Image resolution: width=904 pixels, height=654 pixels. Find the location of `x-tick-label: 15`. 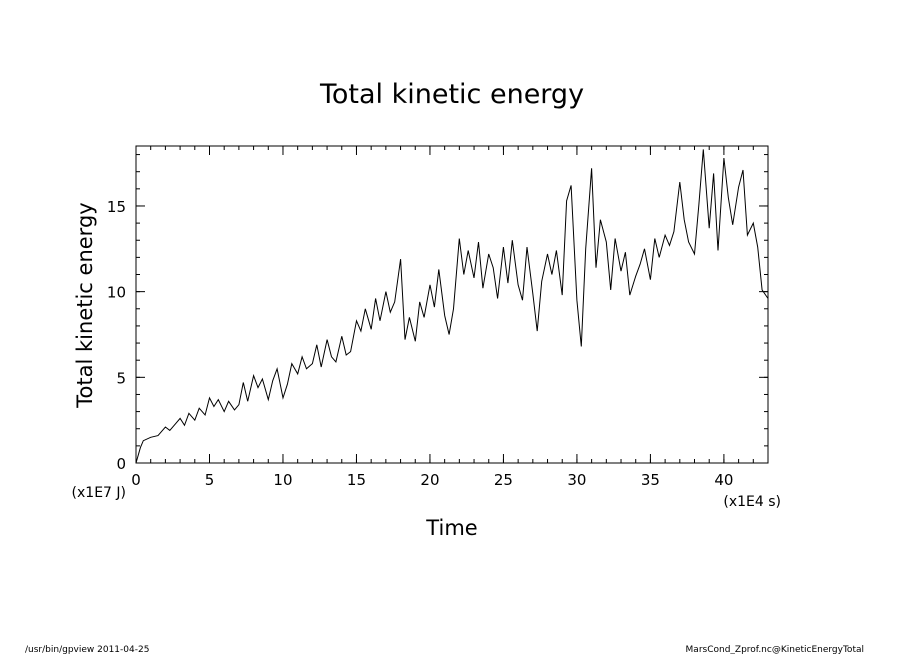

x-tick-label: 15 is located at coordinates (356, 480).